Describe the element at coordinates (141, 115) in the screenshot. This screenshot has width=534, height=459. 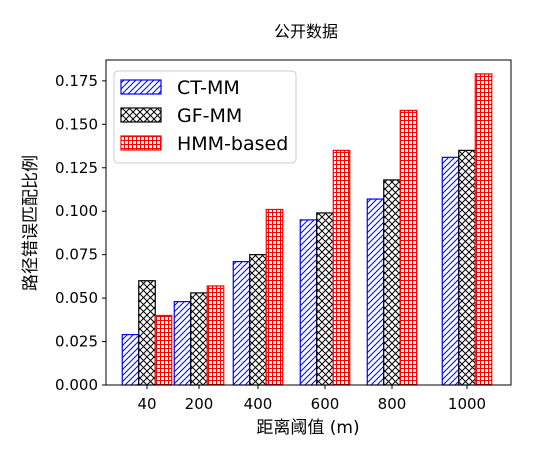
I see `legend-swatch-GF-MM` at that location.